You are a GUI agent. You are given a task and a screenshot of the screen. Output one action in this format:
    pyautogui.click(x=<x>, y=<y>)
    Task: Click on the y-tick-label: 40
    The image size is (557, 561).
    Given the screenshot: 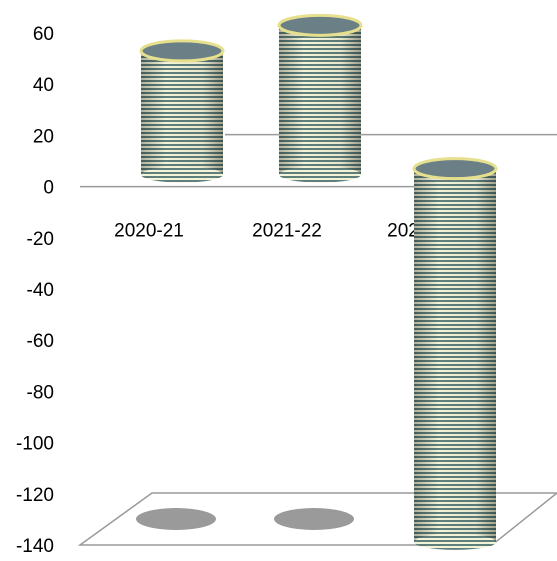 What is the action you would take?
    pyautogui.click(x=43, y=85)
    